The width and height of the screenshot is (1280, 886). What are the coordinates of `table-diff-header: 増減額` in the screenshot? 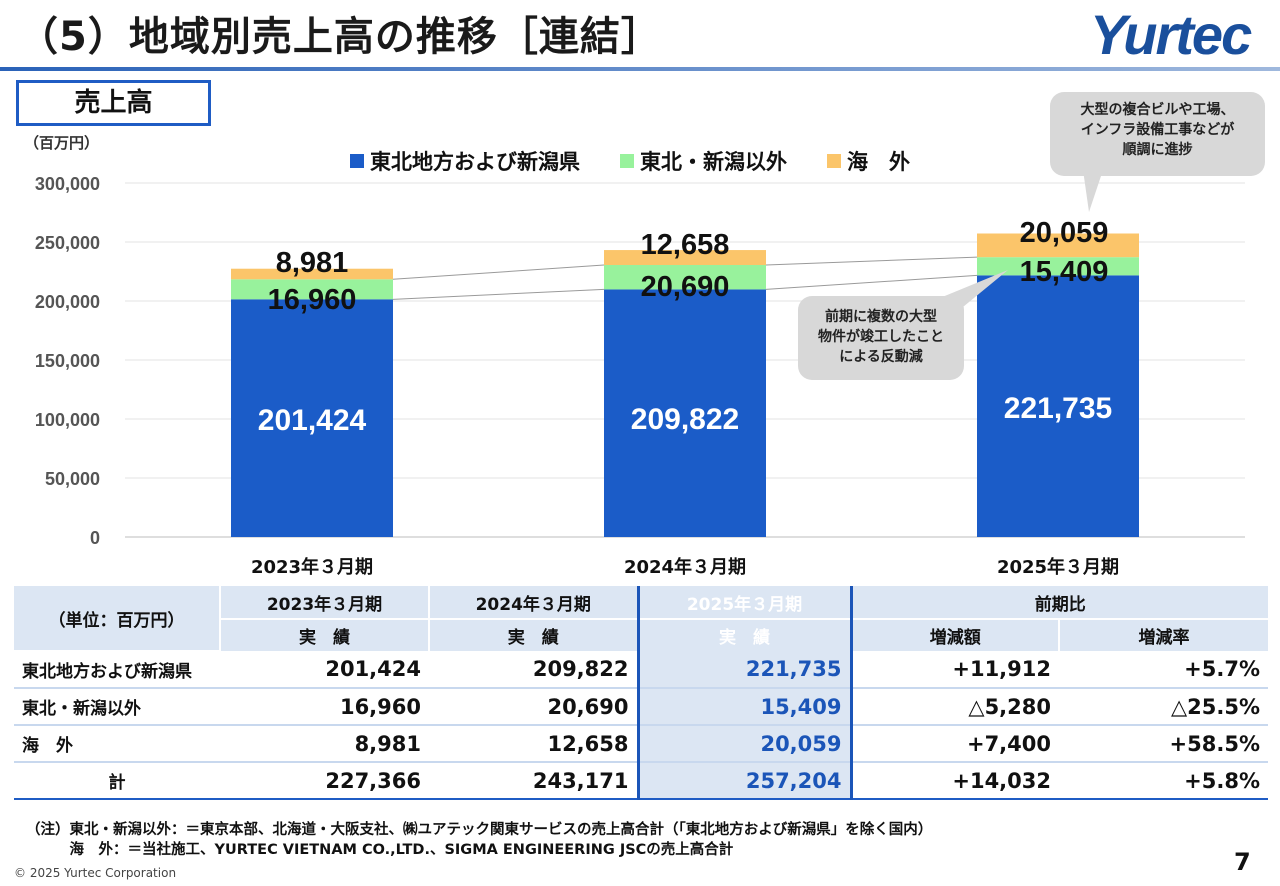 It's located at (955, 635).